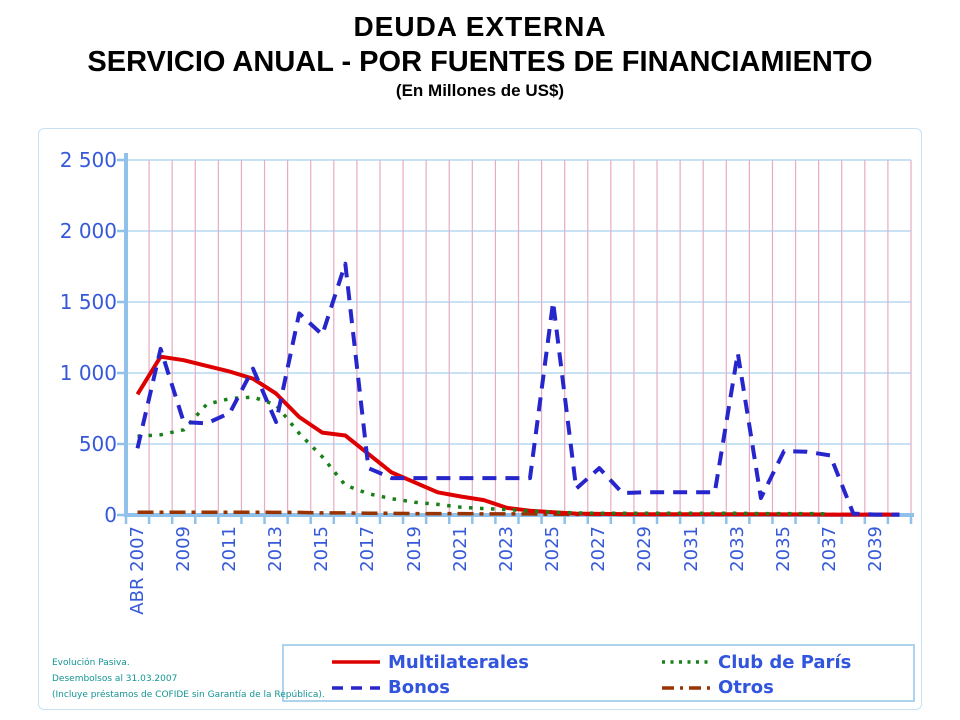 The height and width of the screenshot is (720, 960). What do you see at coordinates (229, 549) in the screenshot?
I see `x-axis-tick-label: 2011` at bounding box center [229, 549].